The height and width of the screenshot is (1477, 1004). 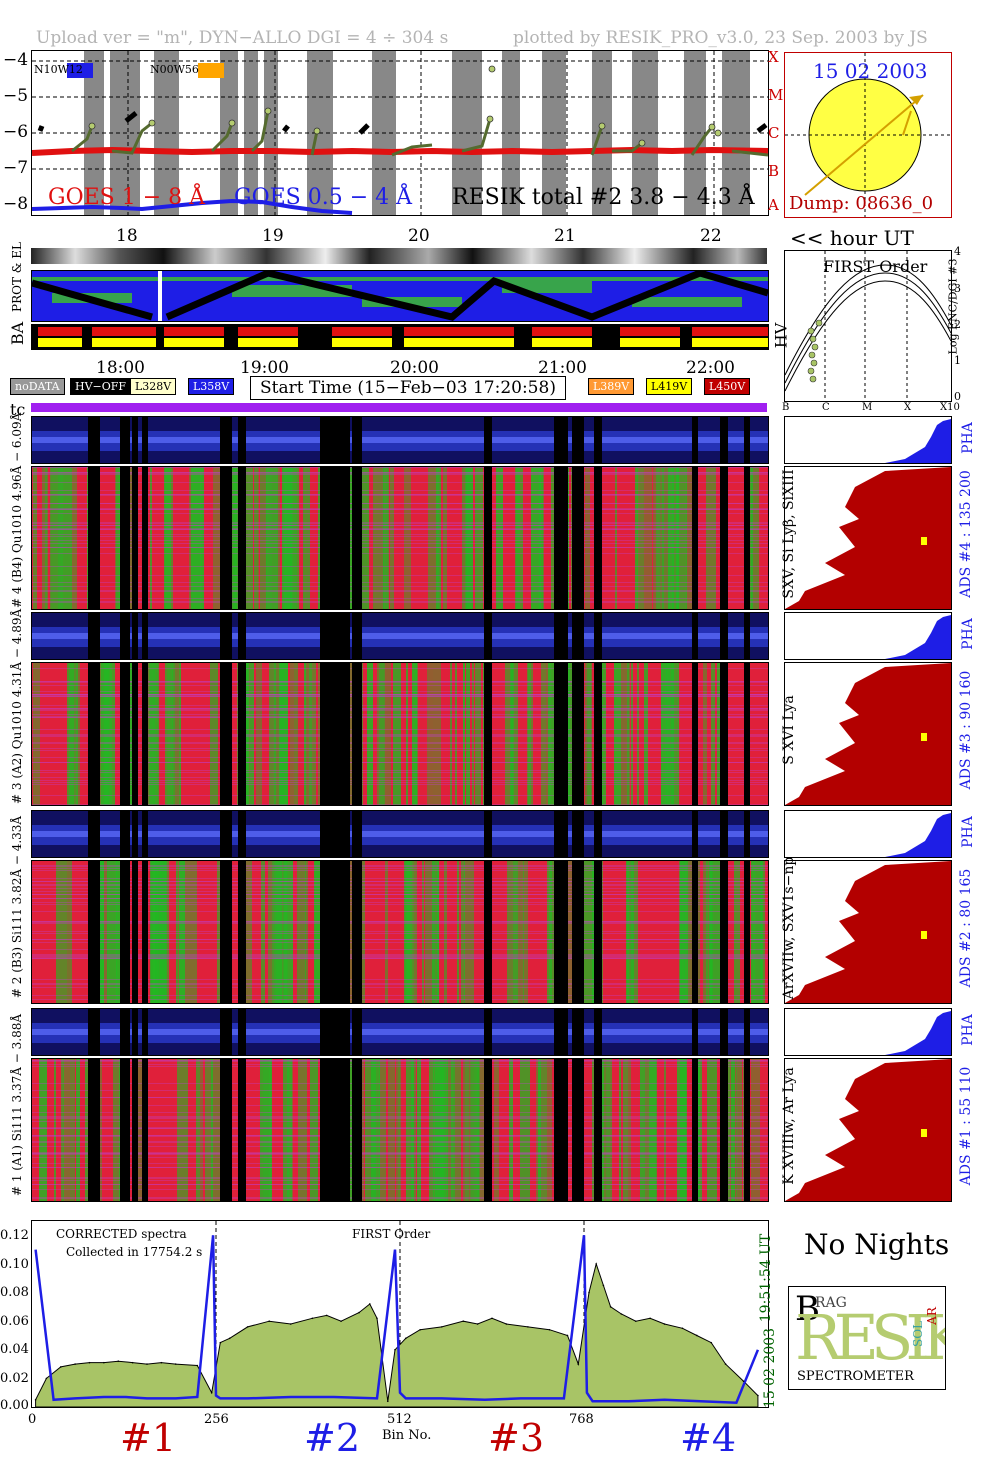 I want to click on spec-ytick: 0.06, so click(x=14, y=1321).